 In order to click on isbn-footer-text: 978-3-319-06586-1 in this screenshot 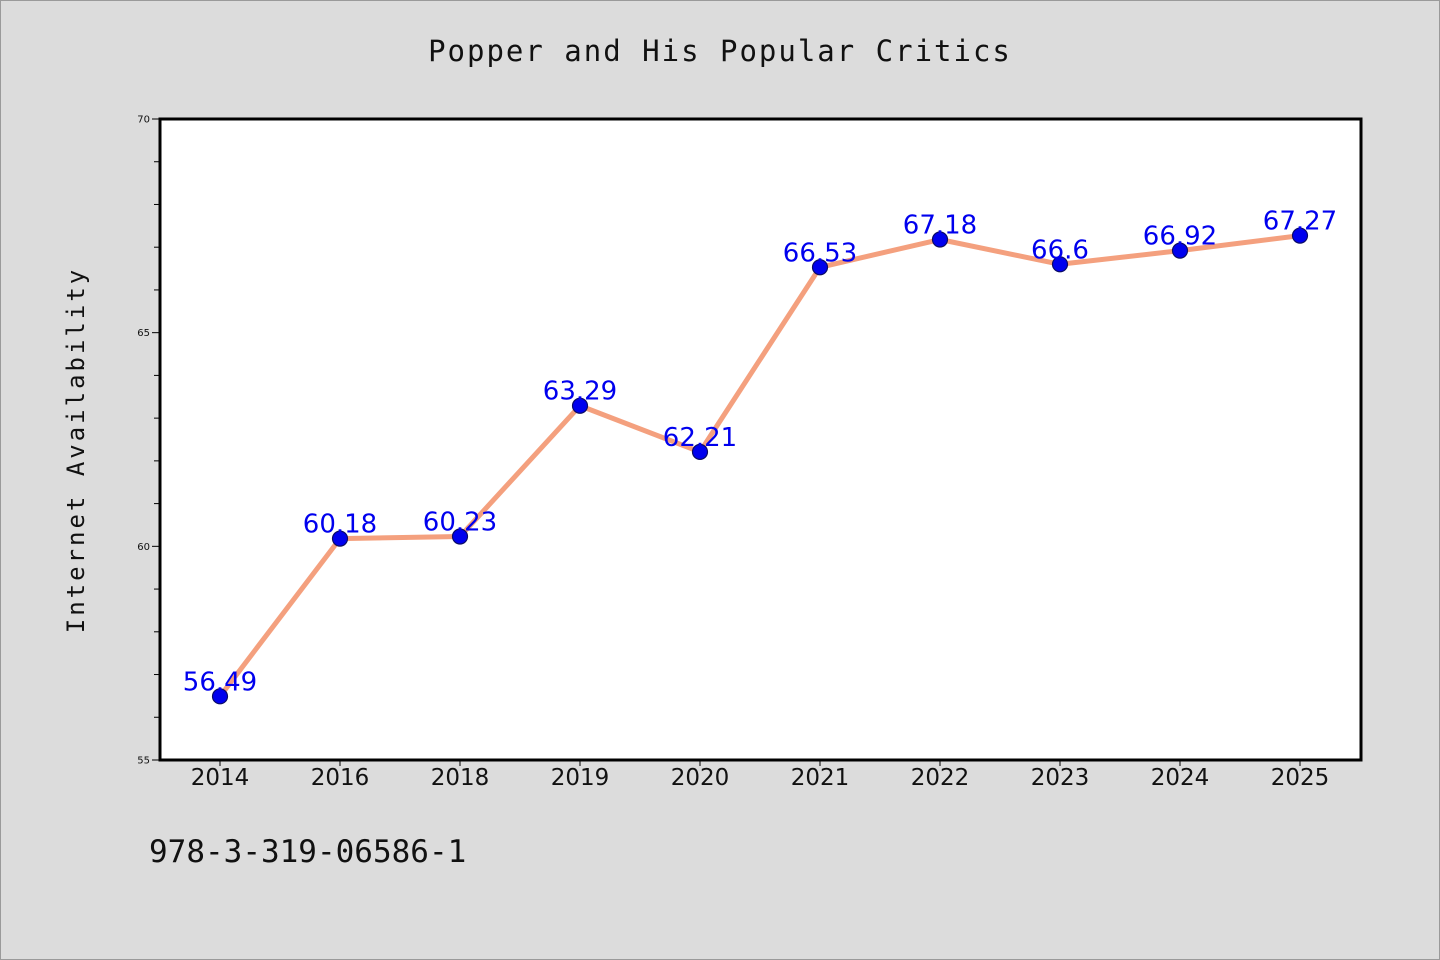, I will do `click(308, 852)`.